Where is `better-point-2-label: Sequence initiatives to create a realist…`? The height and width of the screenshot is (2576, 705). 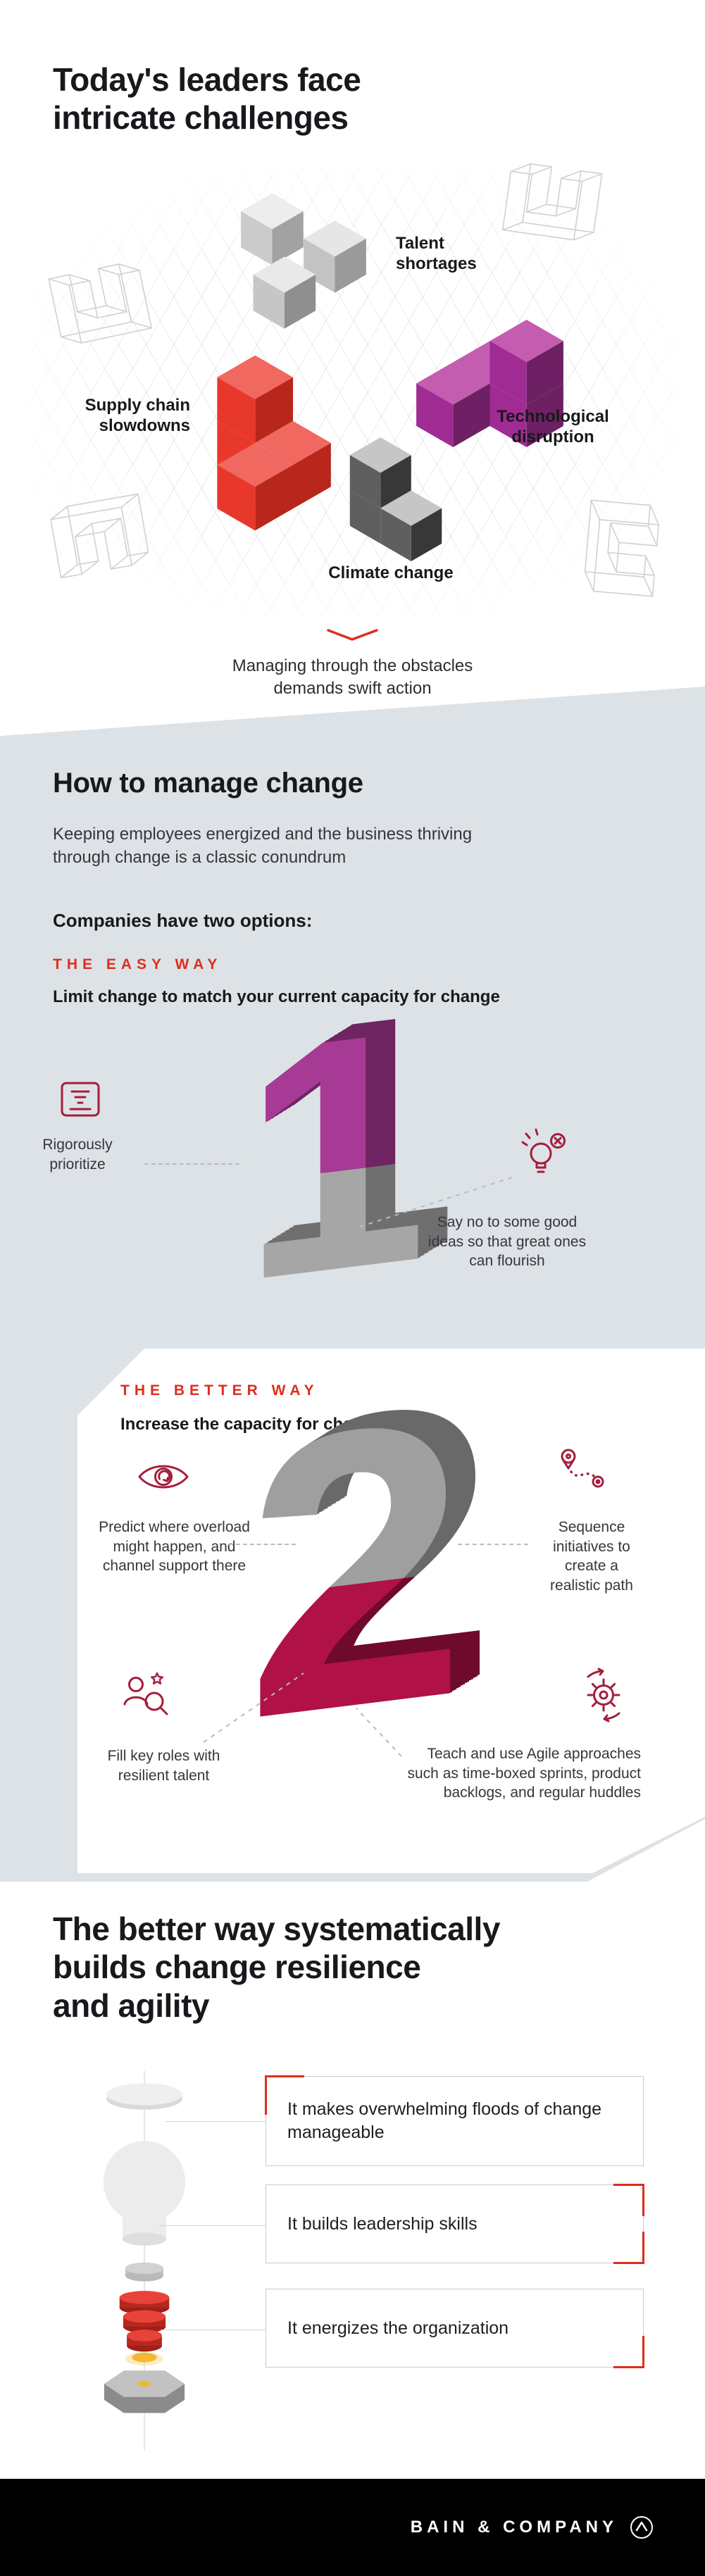 better-point-2-label: Sequence initiatives to create a realist… is located at coordinates (591, 1556).